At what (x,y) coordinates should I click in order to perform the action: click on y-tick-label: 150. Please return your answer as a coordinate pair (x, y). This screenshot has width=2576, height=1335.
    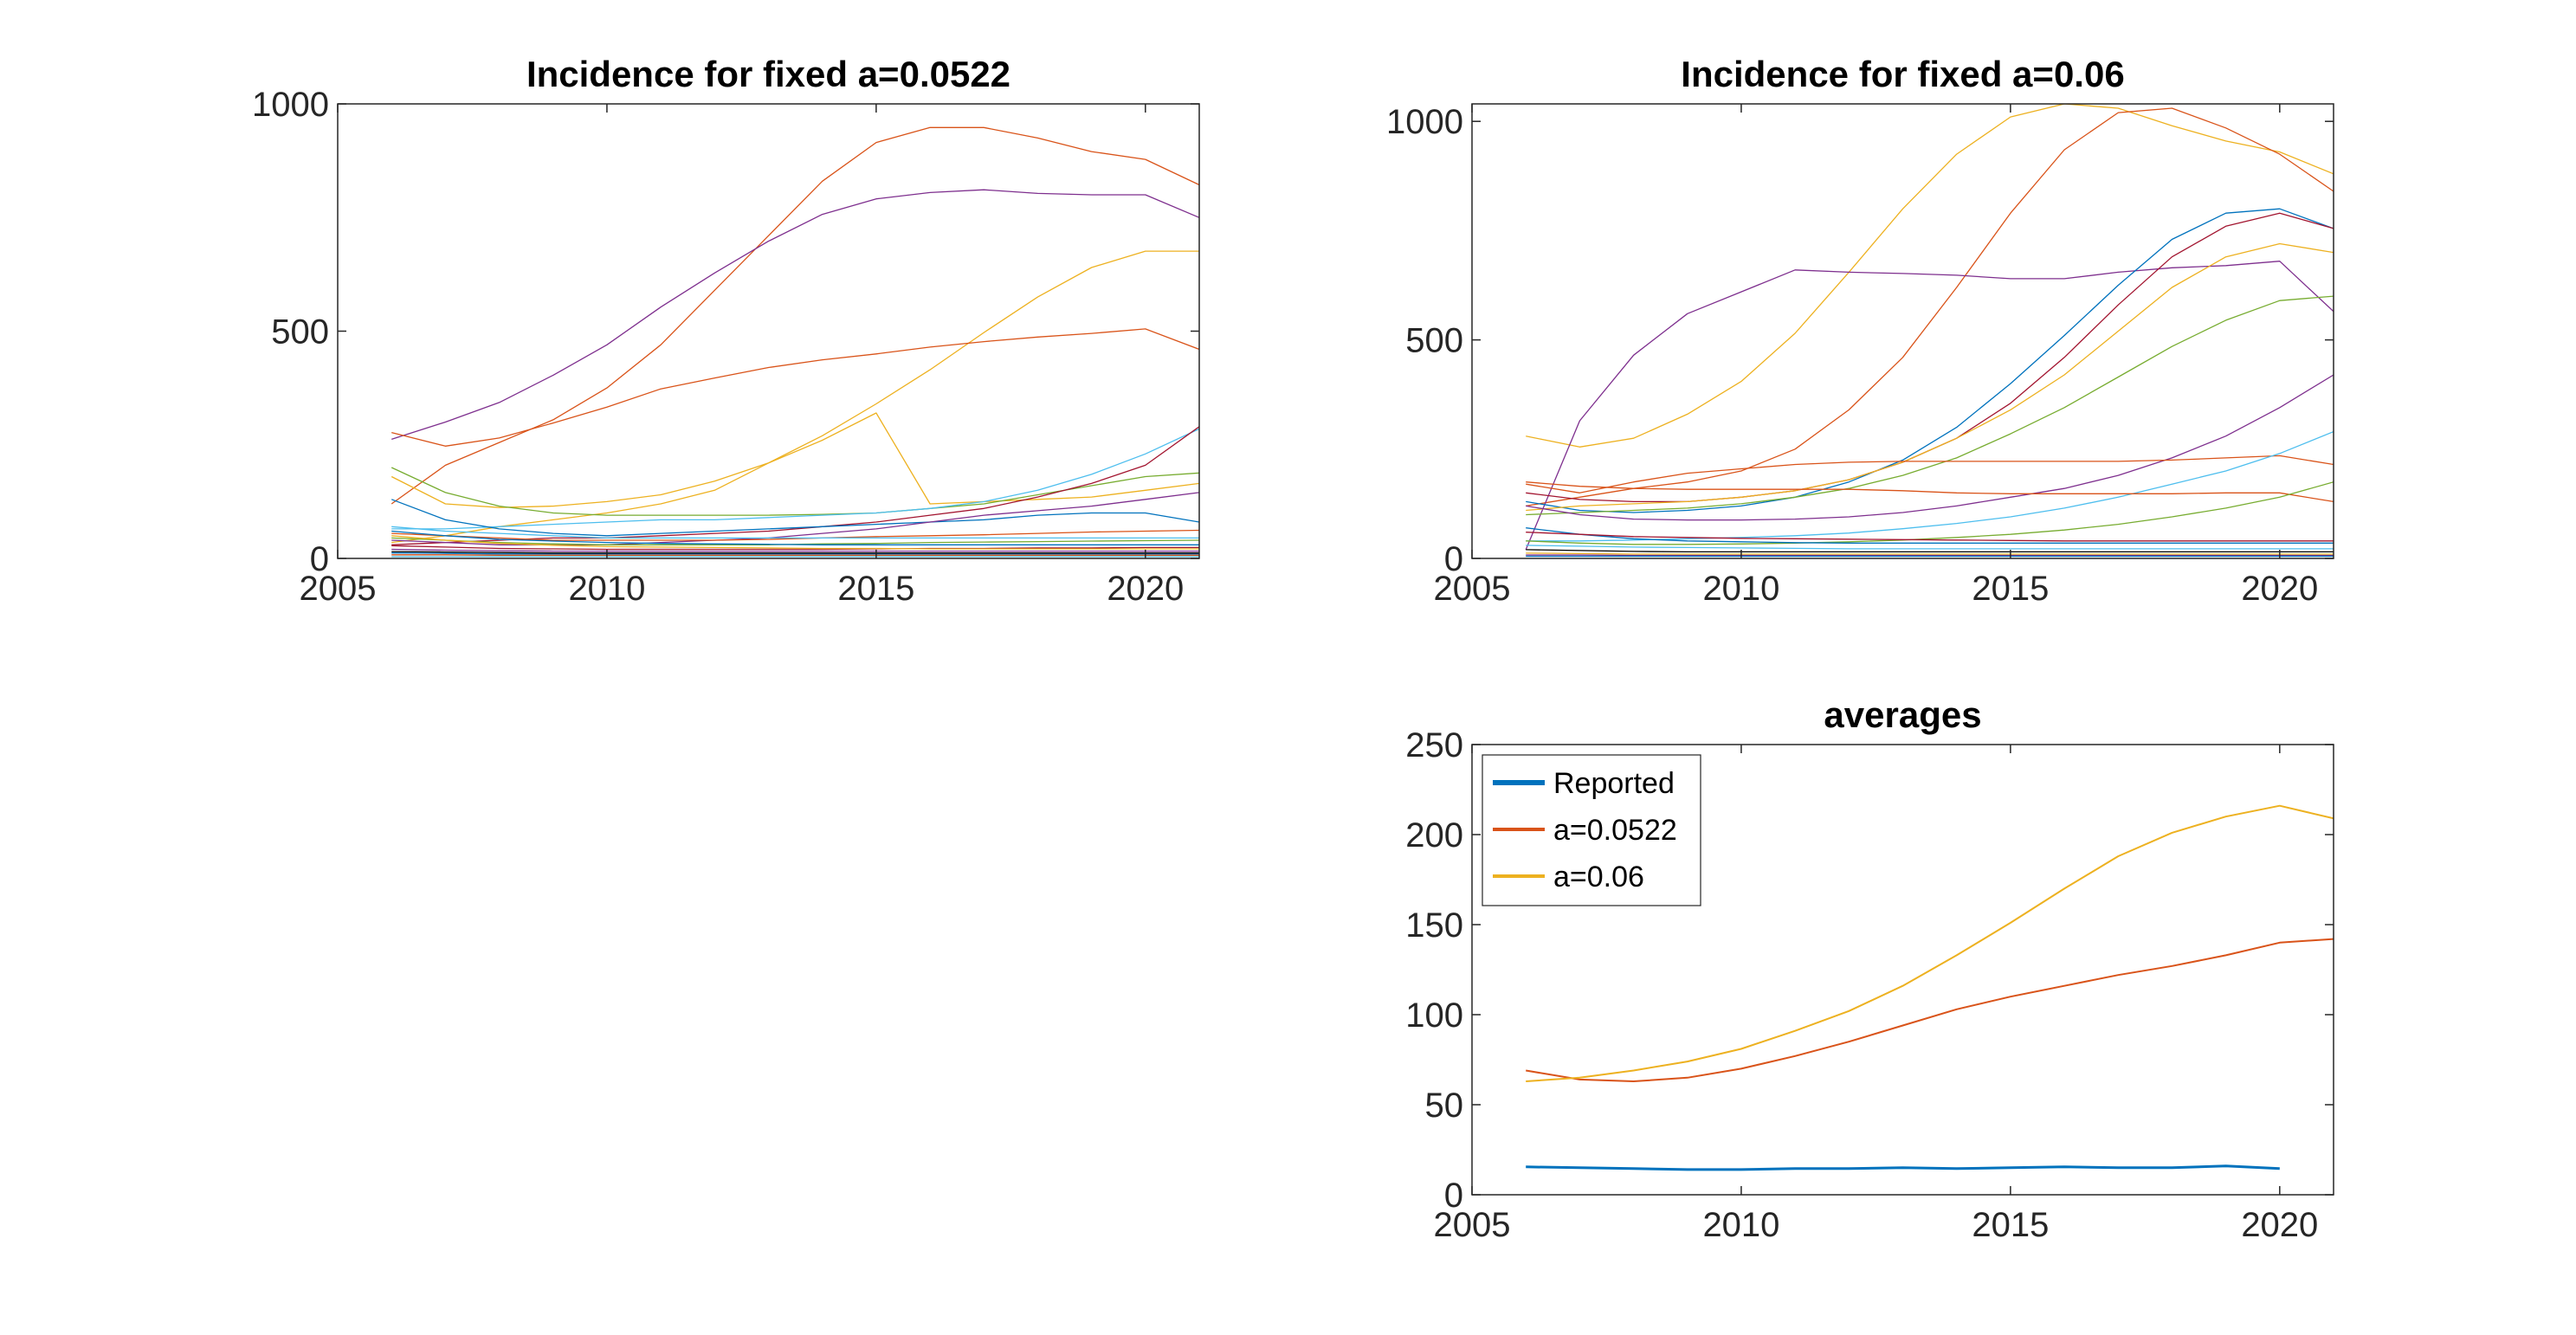
    Looking at the image, I should click on (1434, 926).